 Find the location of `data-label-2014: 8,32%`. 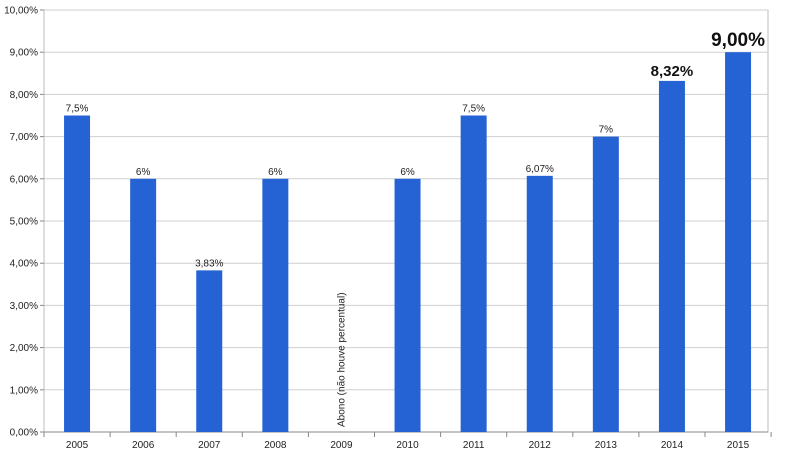

data-label-2014: 8,32% is located at coordinates (672, 71).